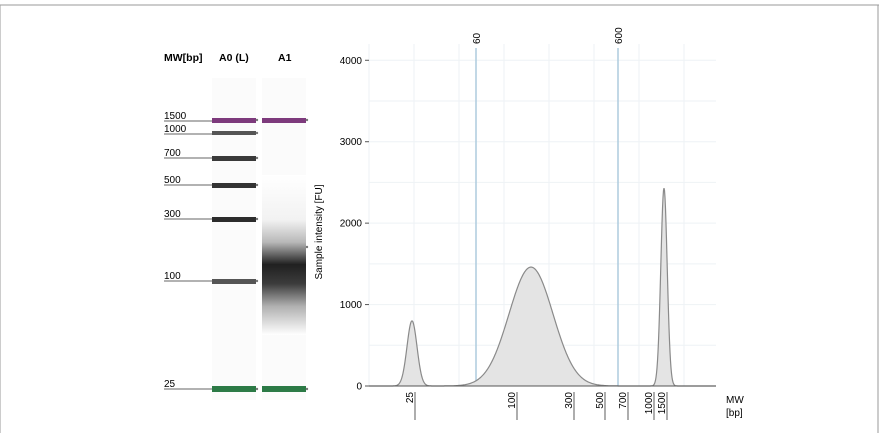 The height and width of the screenshot is (433, 879). Describe the element at coordinates (351, 305) in the screenshot. I see `y-tick-label: 1000` at that location.